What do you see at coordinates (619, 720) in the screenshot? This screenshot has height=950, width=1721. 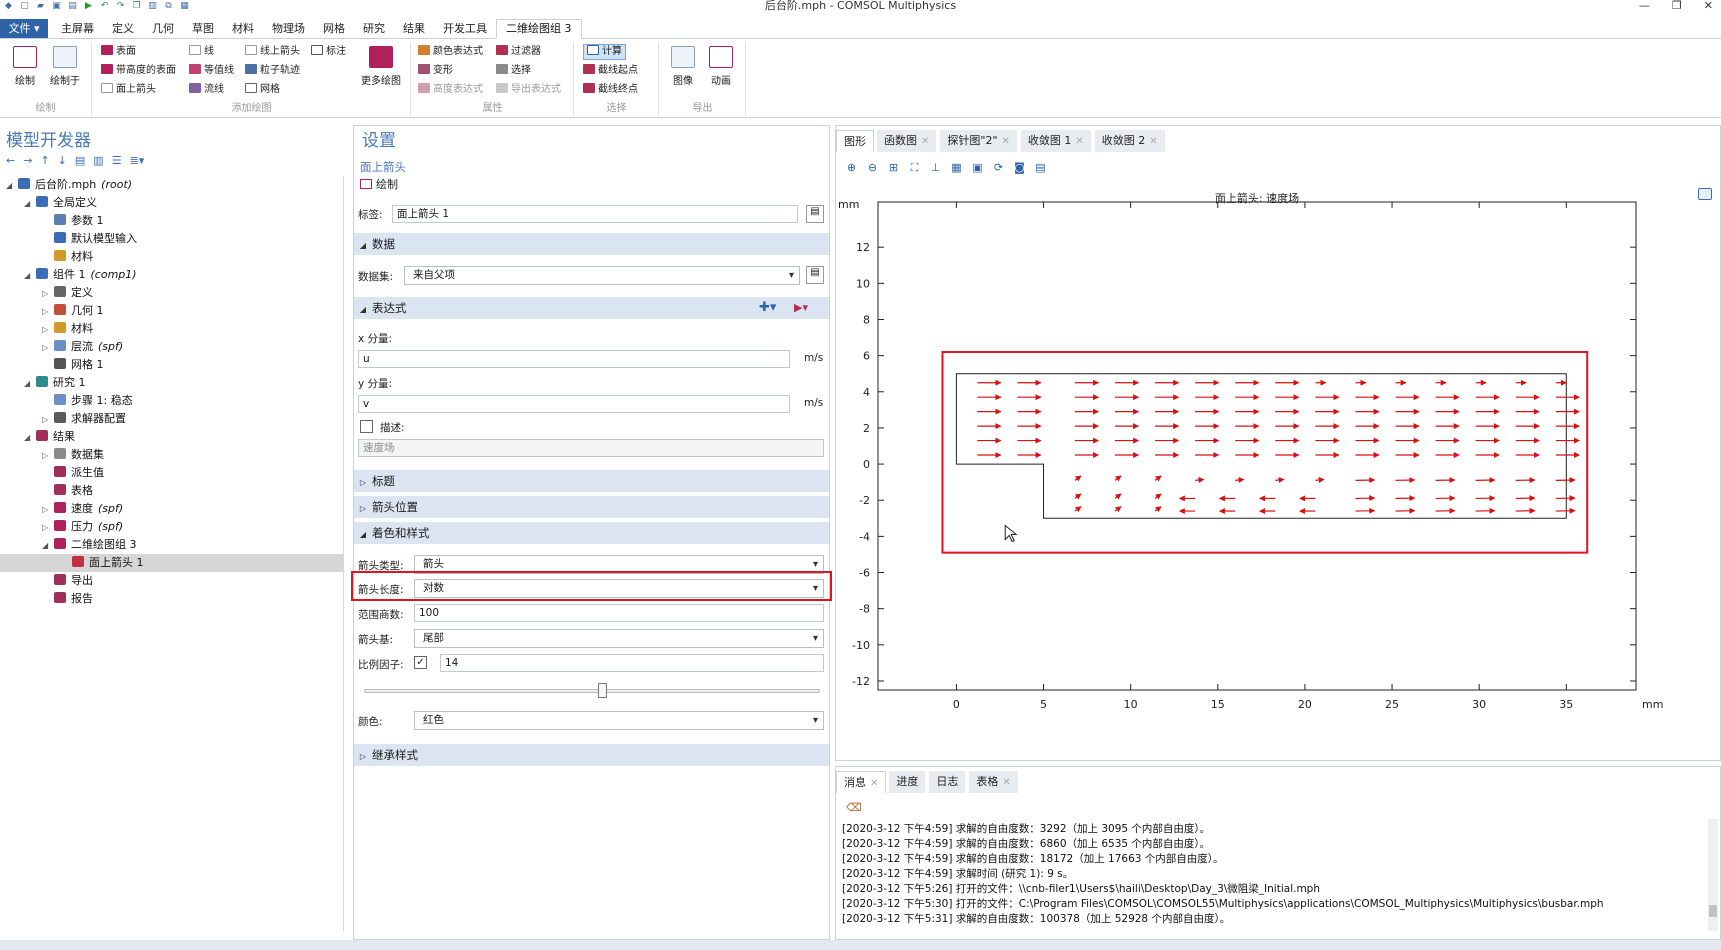 I see `color-select: 红色` at bounding box center [619, 720].